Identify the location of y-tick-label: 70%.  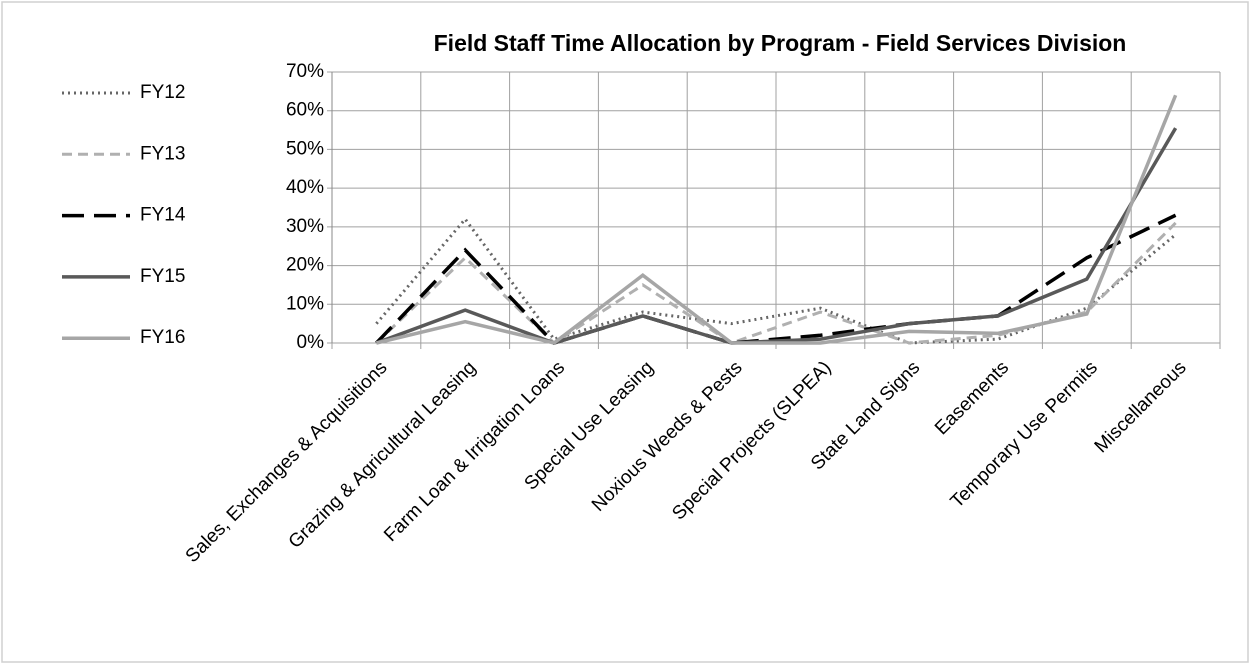
(305, 71).